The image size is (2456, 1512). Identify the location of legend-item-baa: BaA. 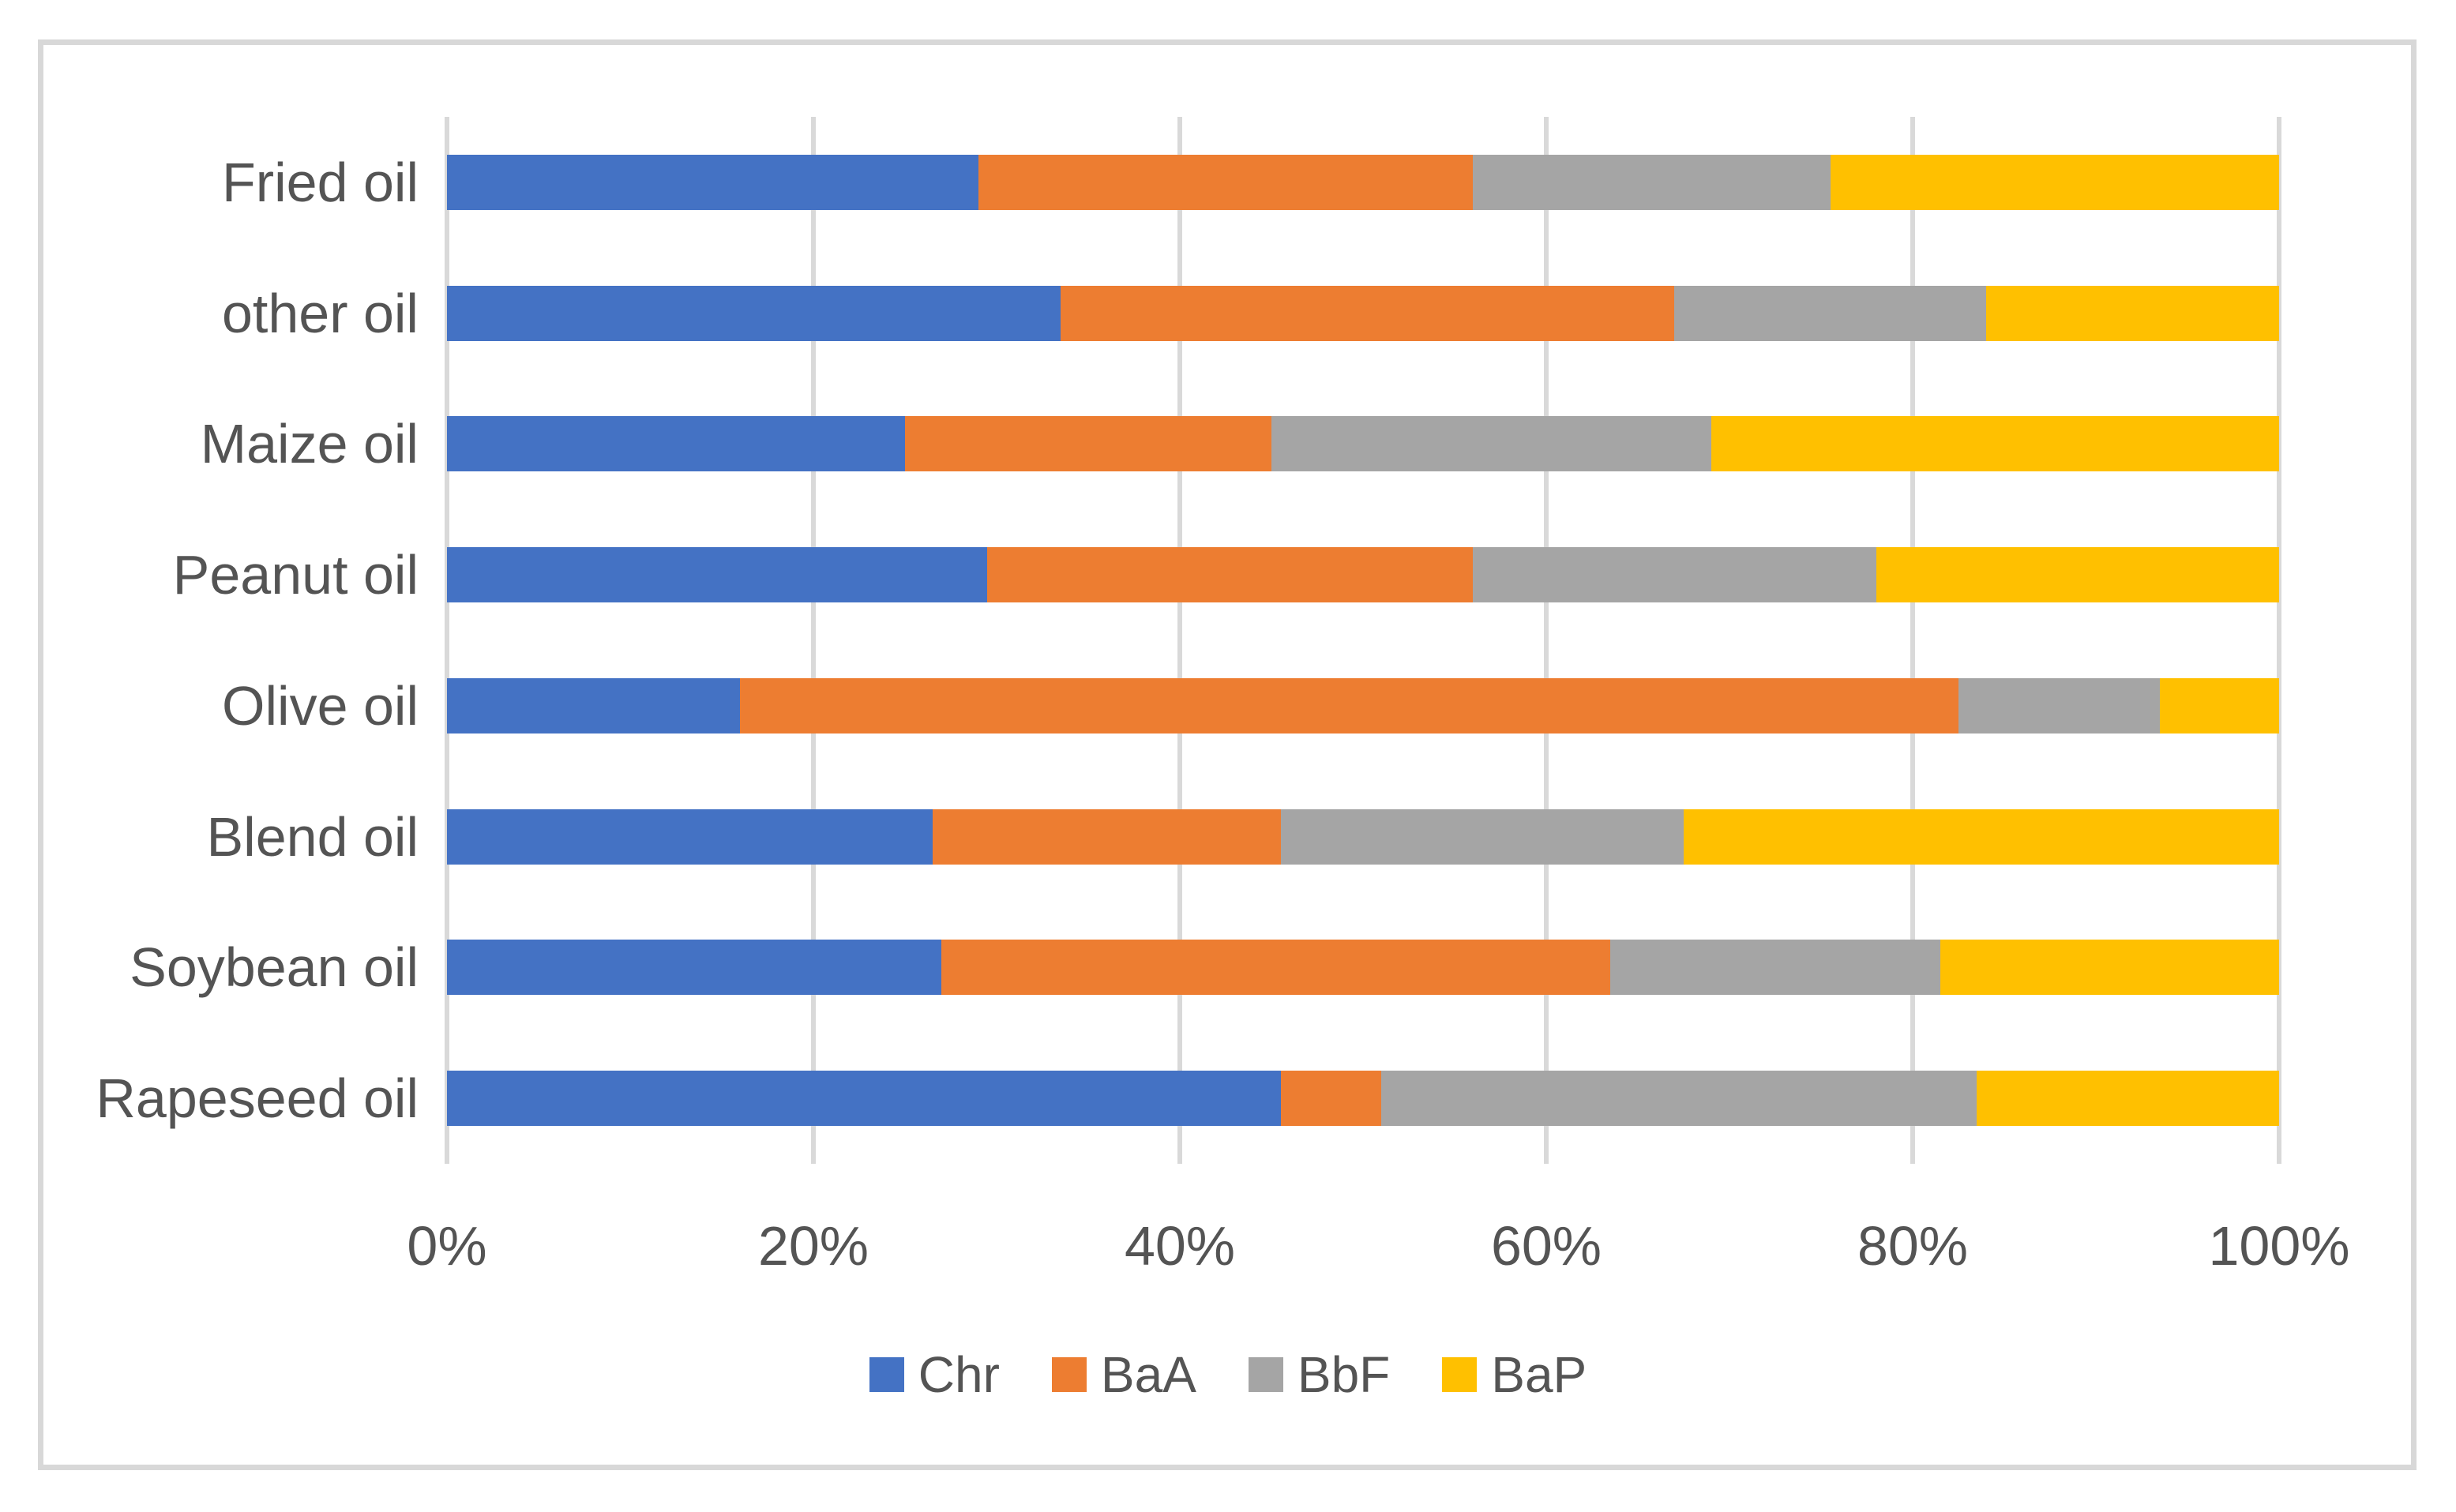
(1123, 1374).